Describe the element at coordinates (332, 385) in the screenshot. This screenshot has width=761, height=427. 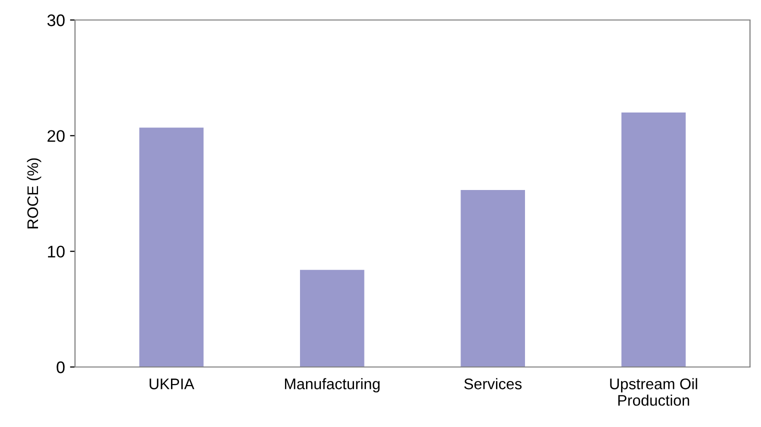
I see `x-tick-label: Manufacturing` at that location.